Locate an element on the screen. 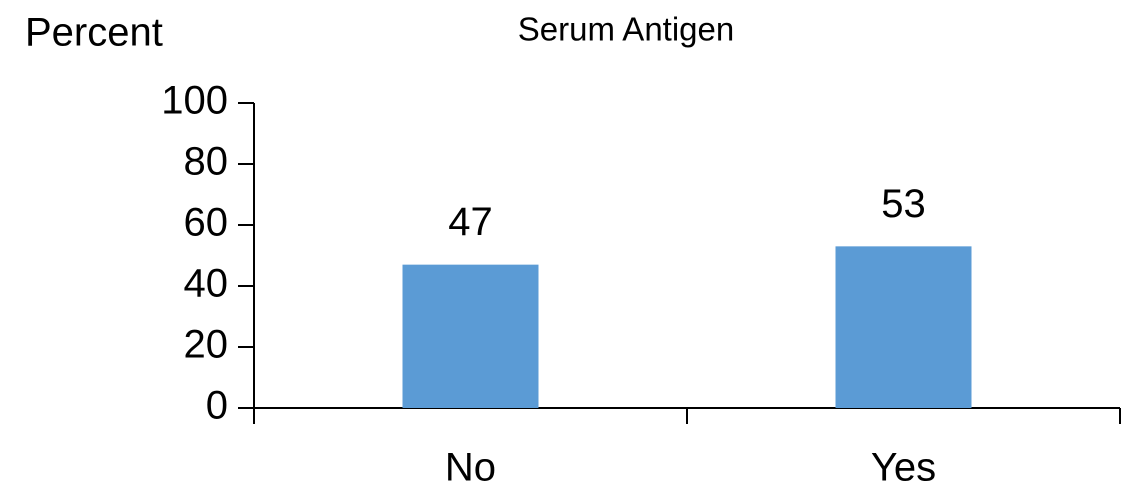 Image resolution: width=1130 pixels, height=493 pixels. x-tick-label: No is located at coordinates (470, 468).